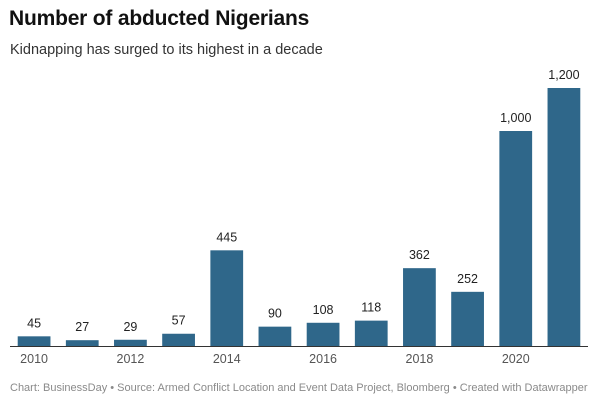 Image resolution: width=602 pixels, height=408 pixels. Describe the element at coordinates (159, 18) in the screenshot. I see `chart-title: Number of abducted Nigerians` at that location.